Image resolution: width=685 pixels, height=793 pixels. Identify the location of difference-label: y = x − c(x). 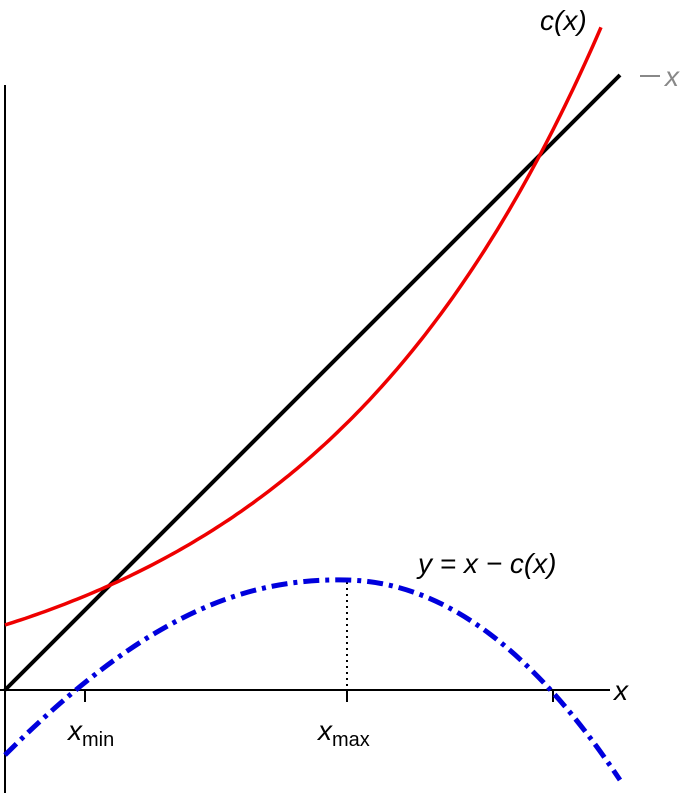
(486, 563).